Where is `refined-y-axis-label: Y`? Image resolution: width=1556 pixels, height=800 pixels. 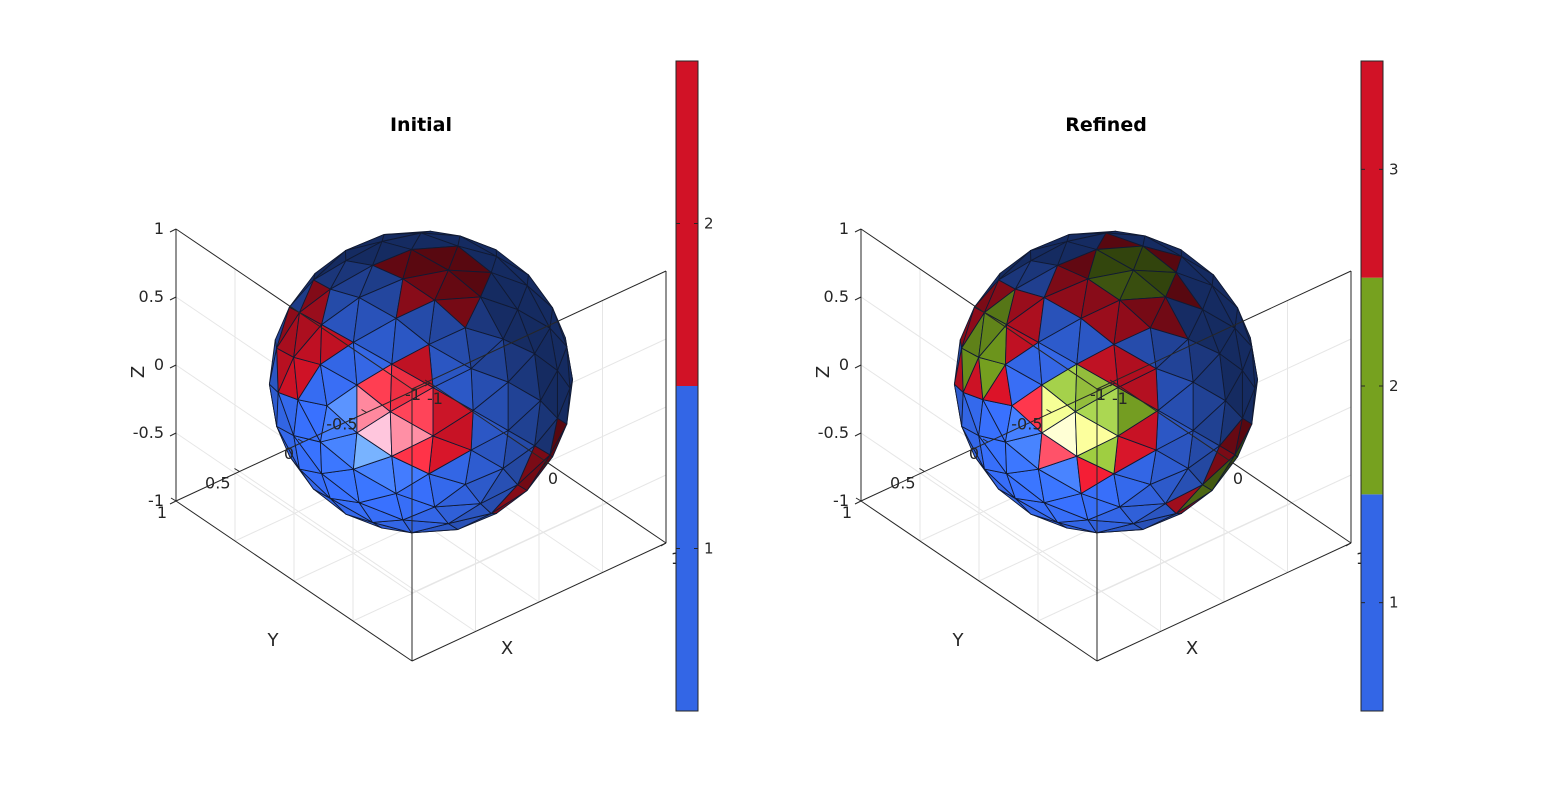 refined-y-axis-label: Y is located at coordinates (958, 640).